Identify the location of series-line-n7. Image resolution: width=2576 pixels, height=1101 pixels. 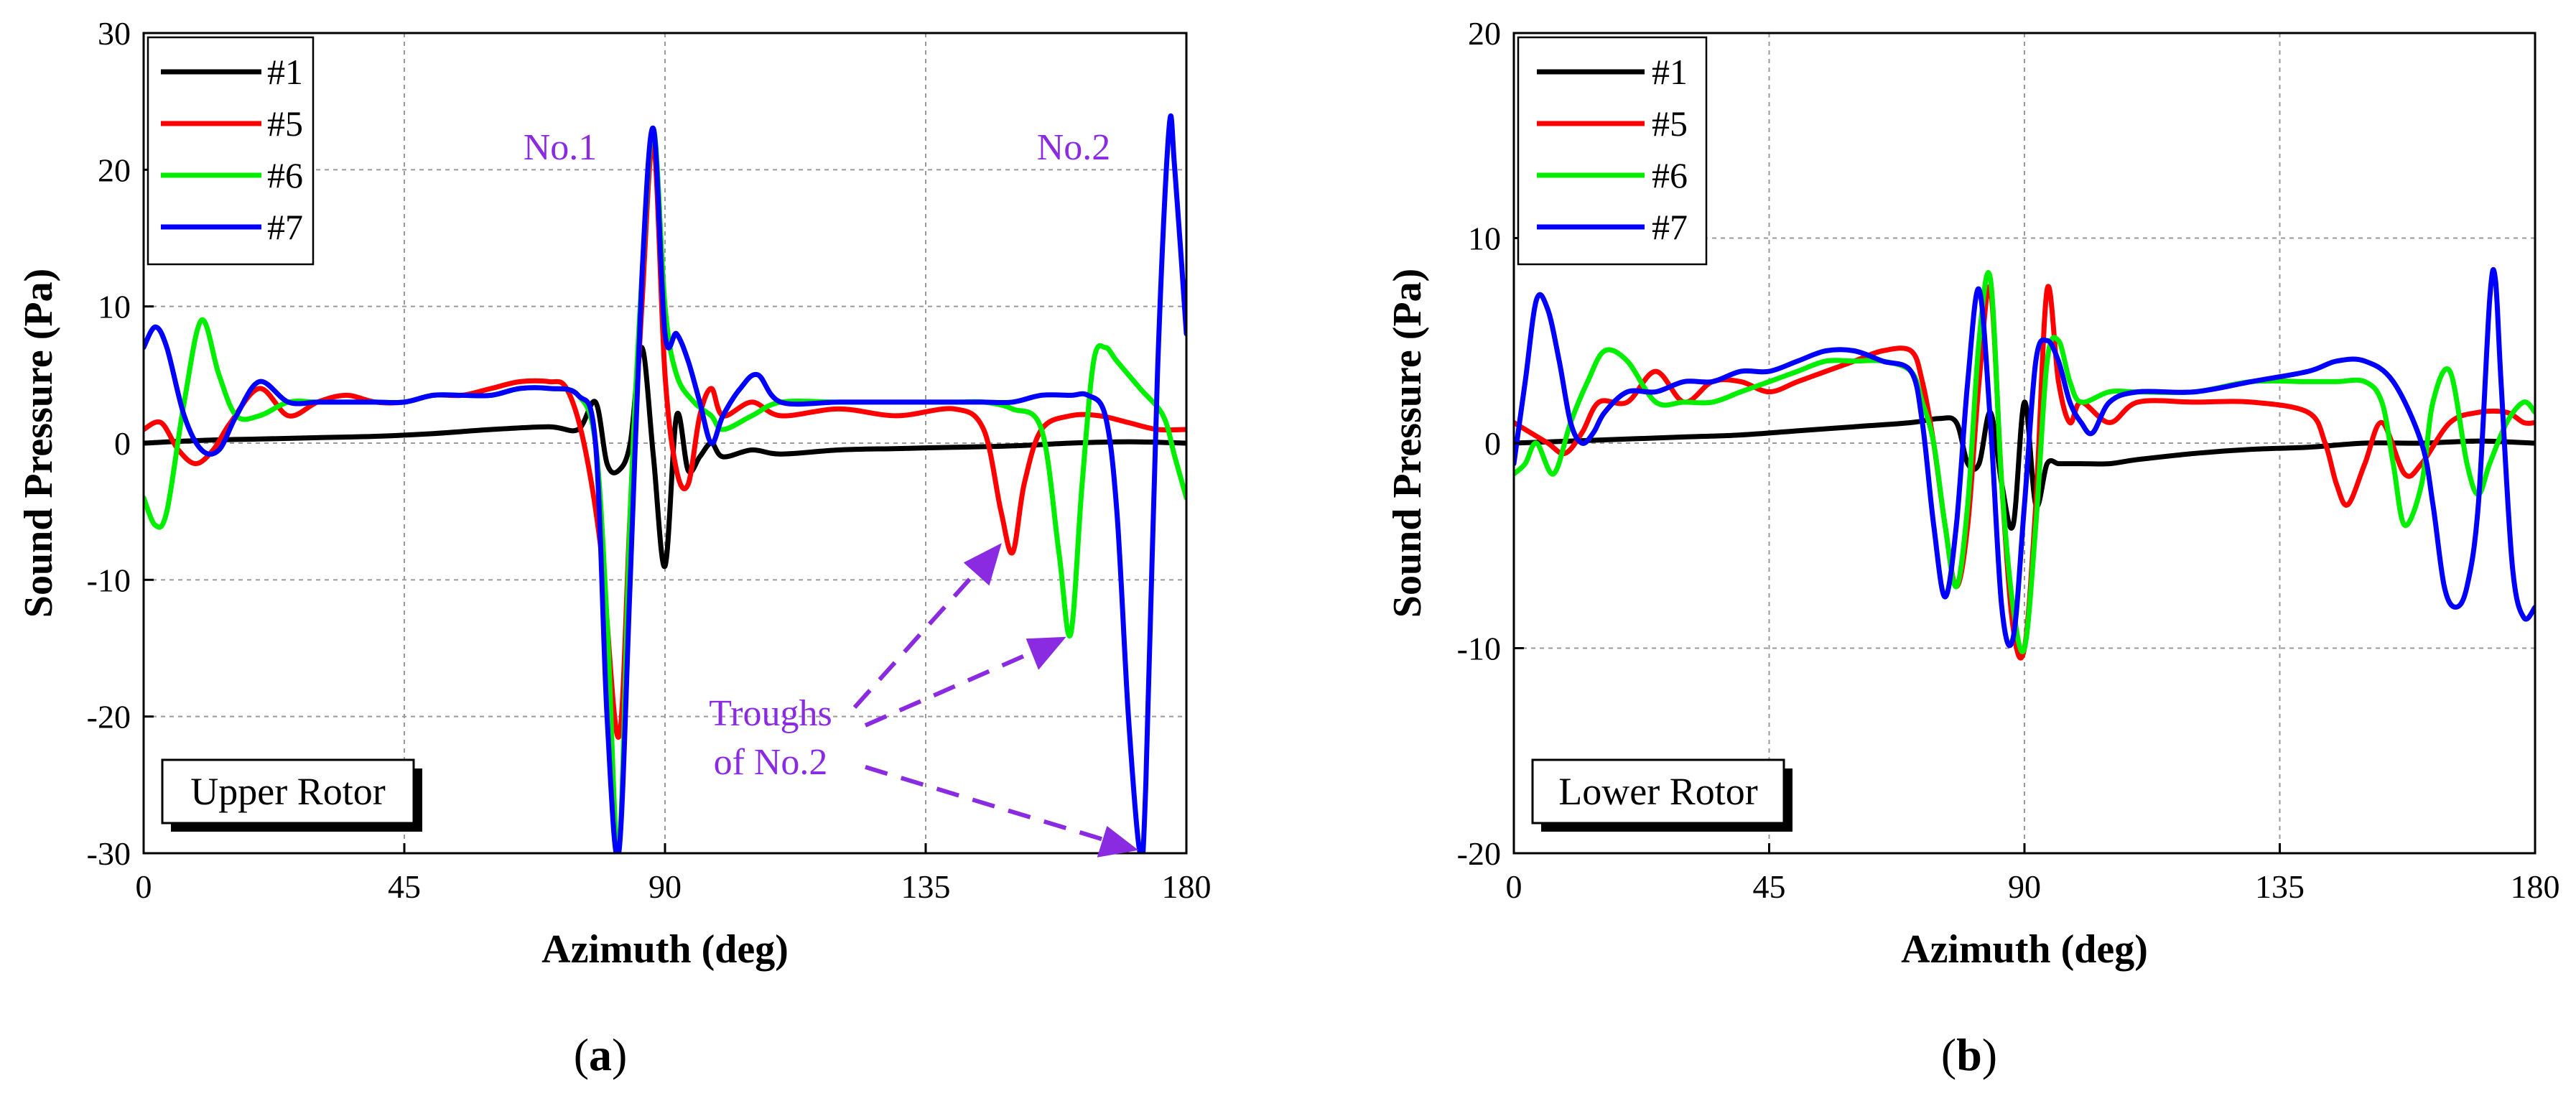
(2024, 457).